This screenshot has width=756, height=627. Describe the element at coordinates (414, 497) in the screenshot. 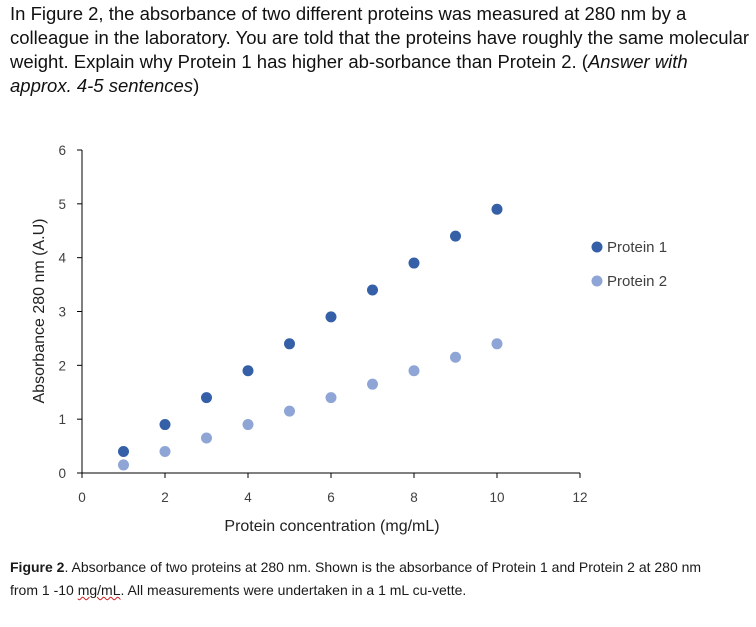

I see `x-tick-label: 8` at that location.